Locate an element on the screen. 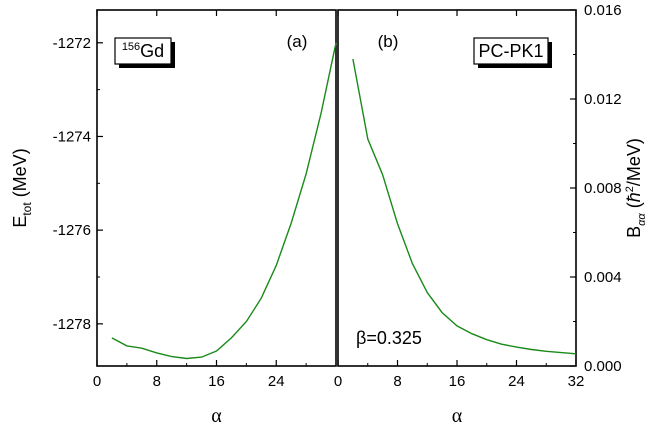  y-tick-label: -1278 is located at coordinates (72, 324).